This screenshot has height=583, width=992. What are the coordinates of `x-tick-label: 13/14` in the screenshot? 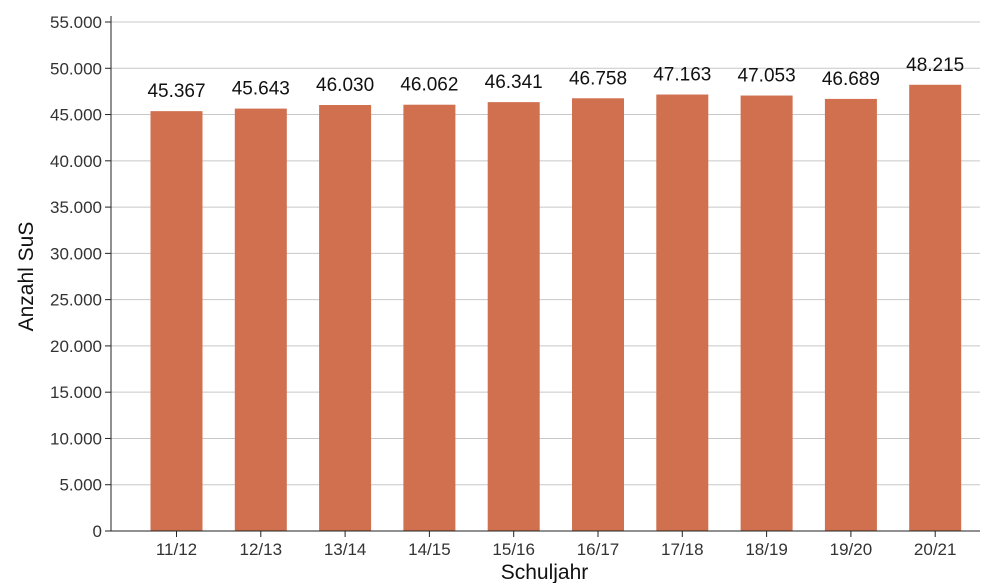 It's located at (345, 549).